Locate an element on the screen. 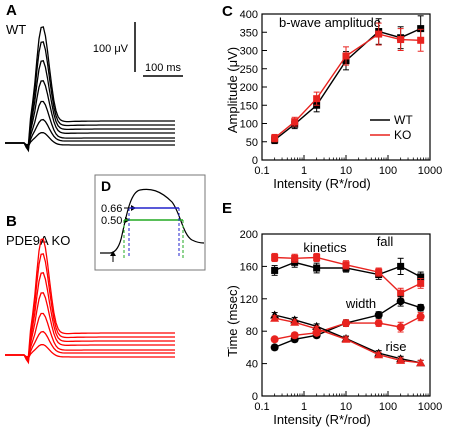 Image resolution: width=454 pixels, height=430 pixels. chart-e-ytick-label: 160 is located at coordinates (249, 267).